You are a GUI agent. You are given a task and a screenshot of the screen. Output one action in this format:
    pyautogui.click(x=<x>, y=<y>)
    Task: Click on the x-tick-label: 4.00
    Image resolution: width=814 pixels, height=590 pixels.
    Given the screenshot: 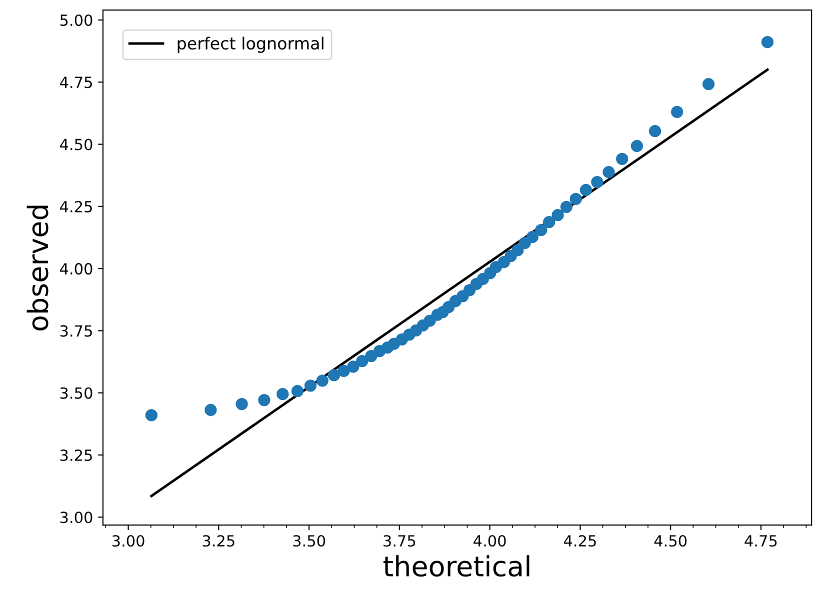 What is the action you would take?
    pyautogui.click(x=490, y=541)
    